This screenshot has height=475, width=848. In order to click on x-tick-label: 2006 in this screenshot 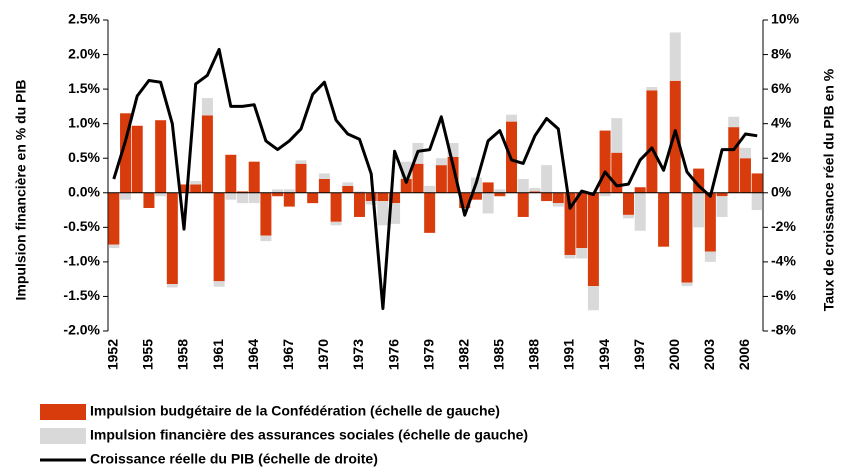, I will do `click(744, 354)`.